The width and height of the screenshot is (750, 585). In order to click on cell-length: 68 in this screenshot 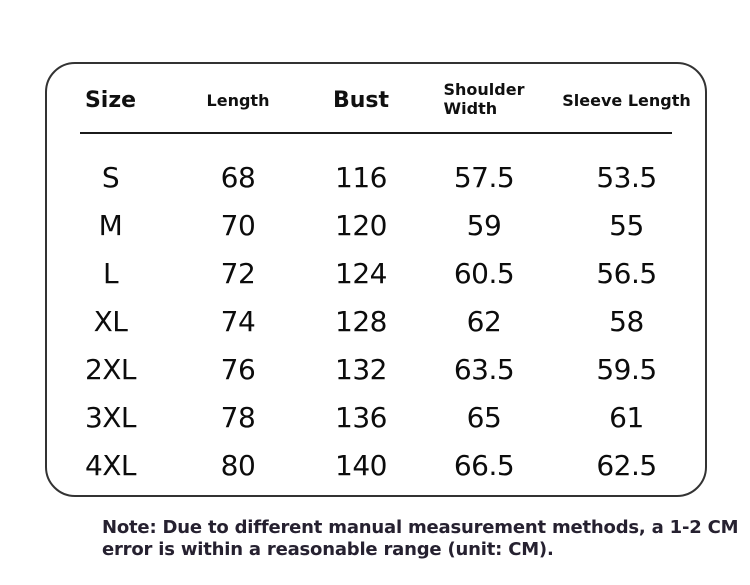, I will do `click(238, 177)`.